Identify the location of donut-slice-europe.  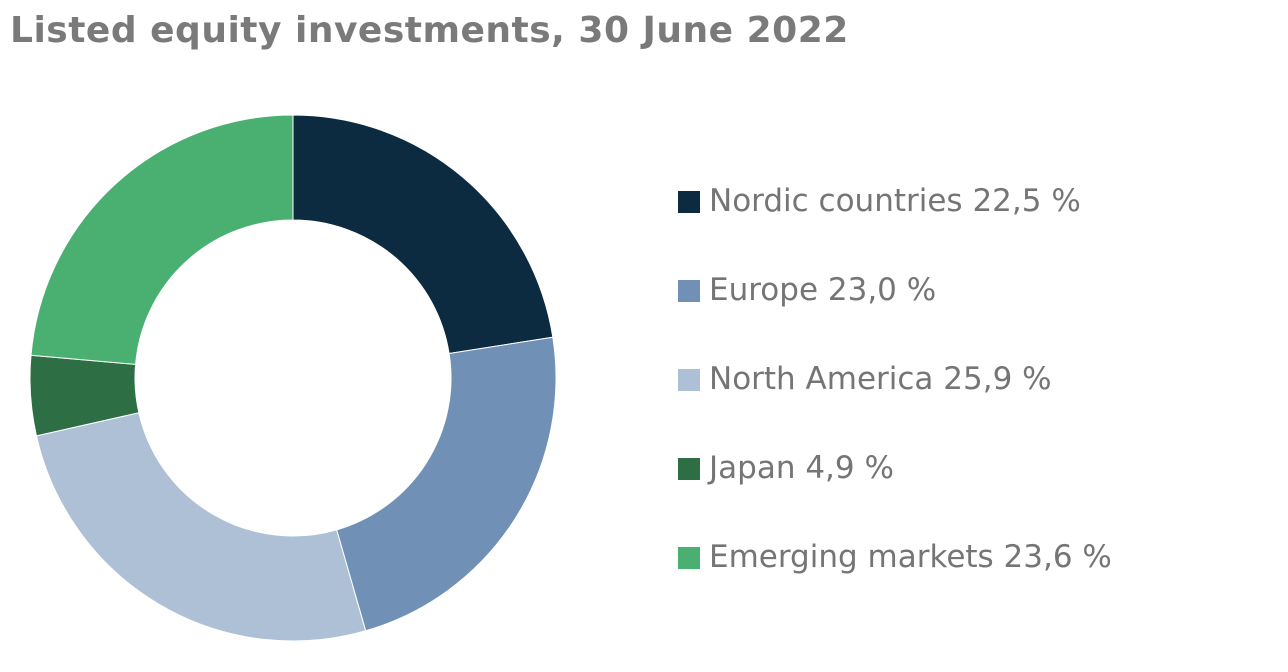
(446, 484).